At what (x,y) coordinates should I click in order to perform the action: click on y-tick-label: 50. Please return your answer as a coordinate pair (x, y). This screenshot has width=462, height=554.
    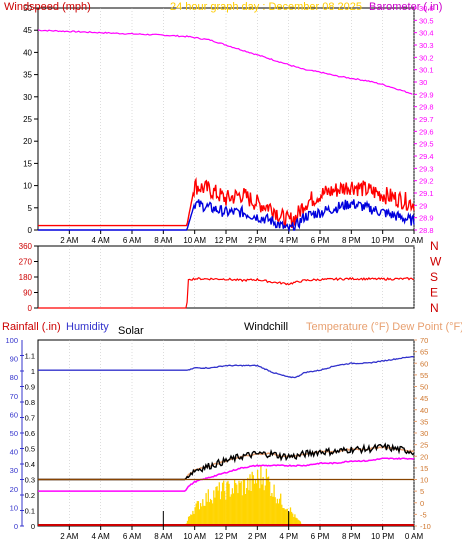
    Looking at the image, I should click on (27, 8).